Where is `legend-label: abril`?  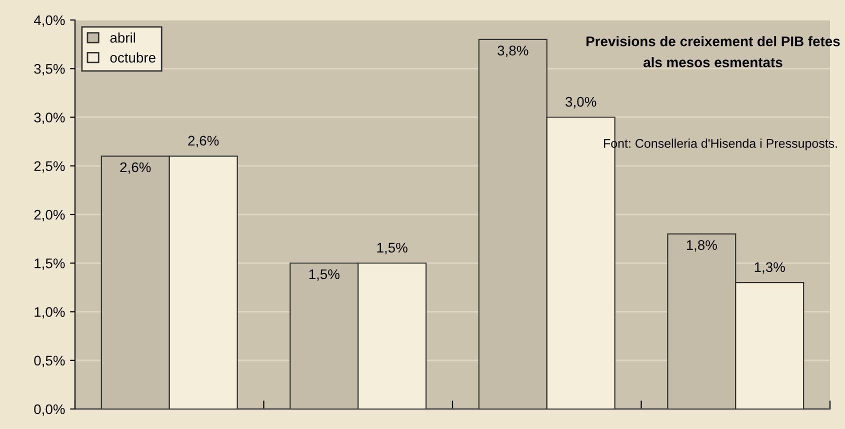 legend-label: abril is located at coordinates (123, 37).